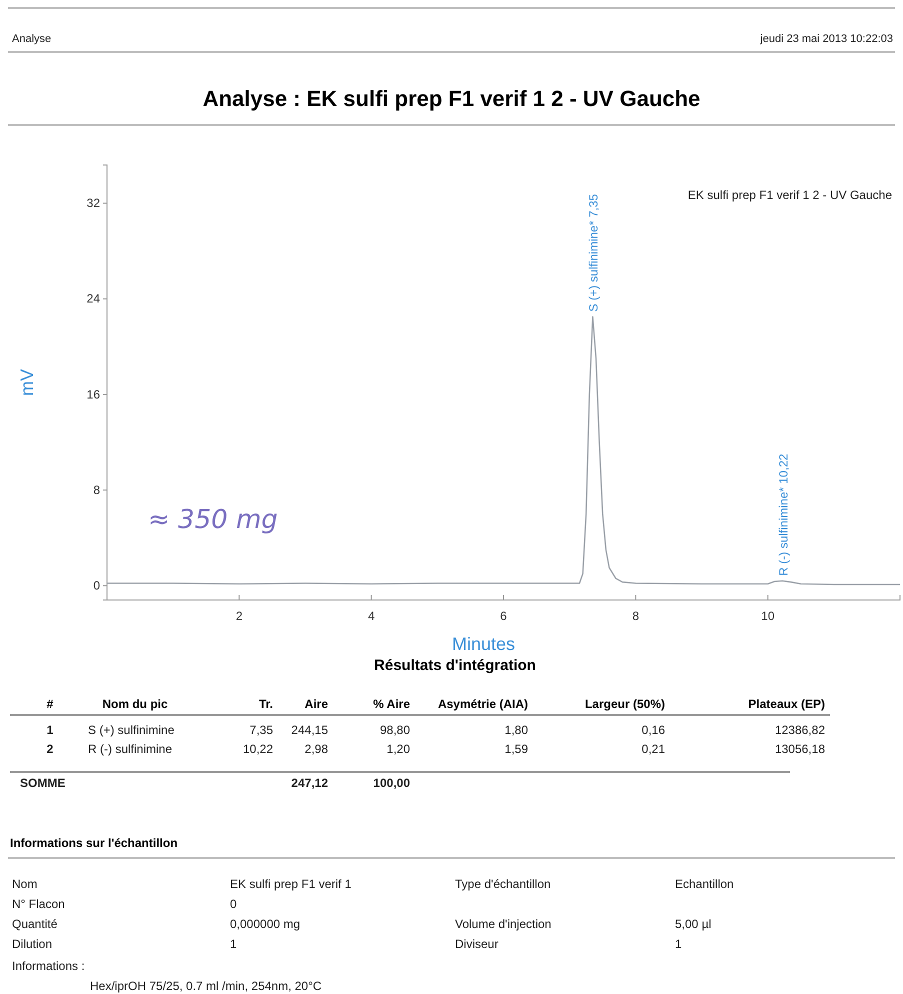 The width and height of the screenshot is (903, 994). I want to click on text: Echantillon, so click(704, 884).